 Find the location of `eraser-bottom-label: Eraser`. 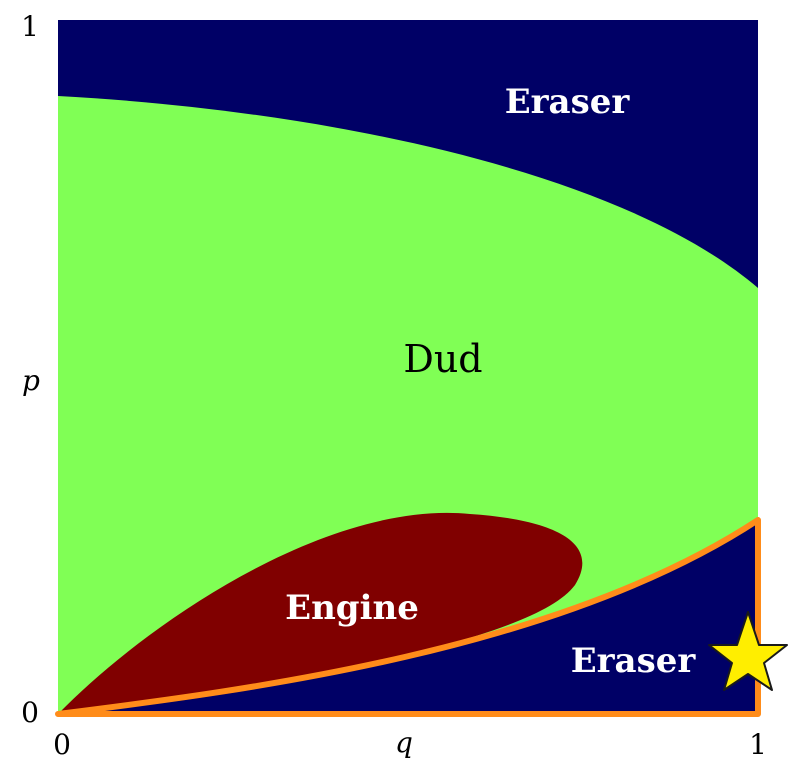

eraser-bottom-label: Eraser is located at coordinates (634, 661).